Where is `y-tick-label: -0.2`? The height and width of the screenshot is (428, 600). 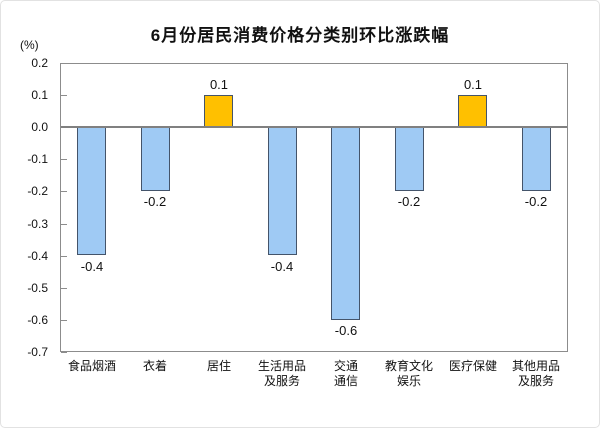 y-tick-label: -0.2 is located at coordinates (37, 191).